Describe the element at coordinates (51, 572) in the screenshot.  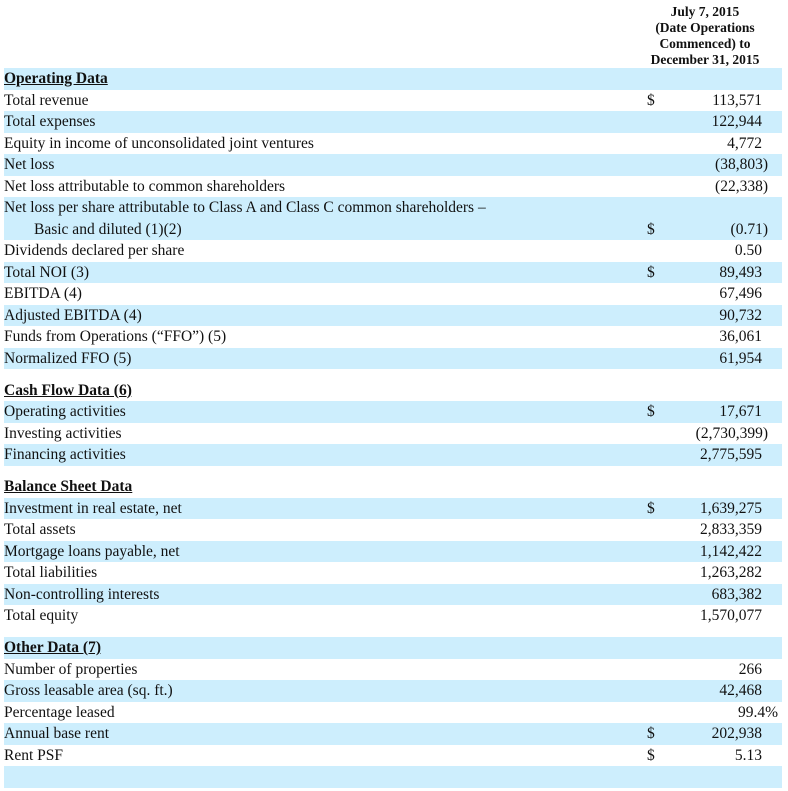
I see `row-label: Total liabilities` at that location.